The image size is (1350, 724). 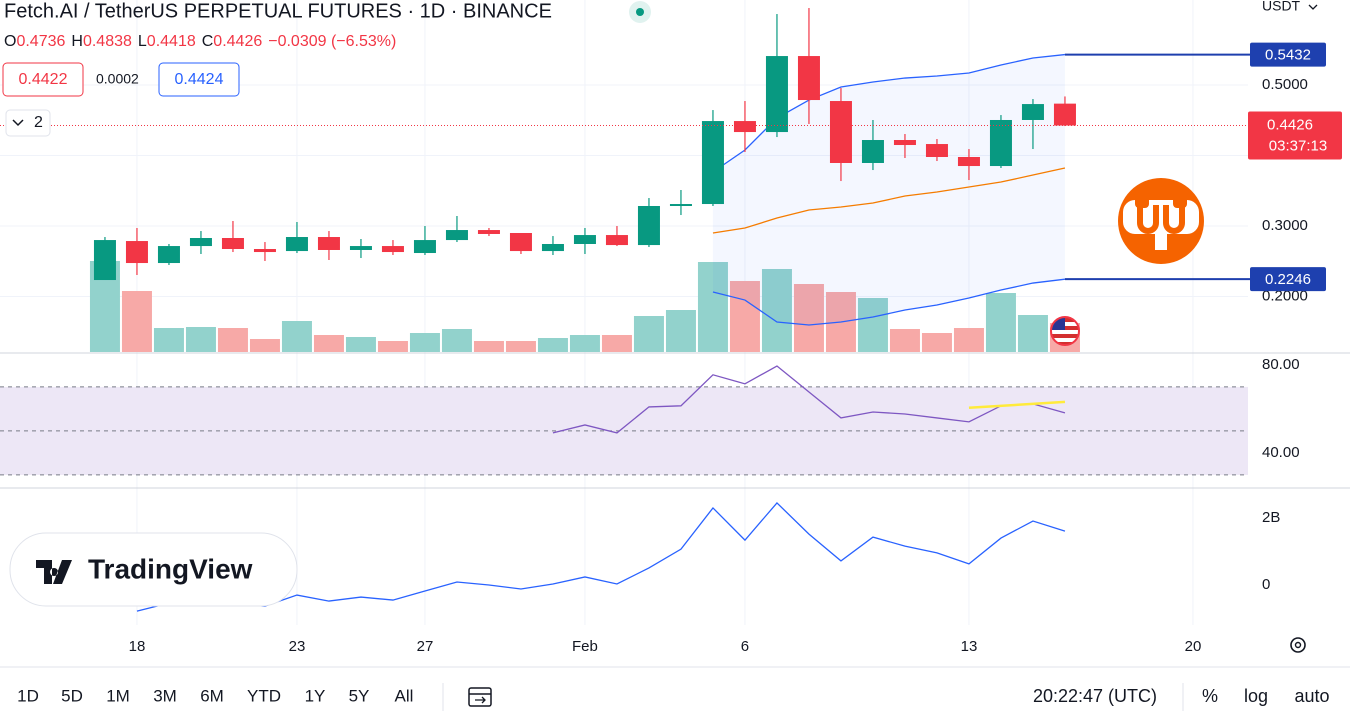 What do you see at coordinates (1285, 295) in the screenshot?
I see `y-tick-label: 0.2000` at bounding box center [1285, 295].